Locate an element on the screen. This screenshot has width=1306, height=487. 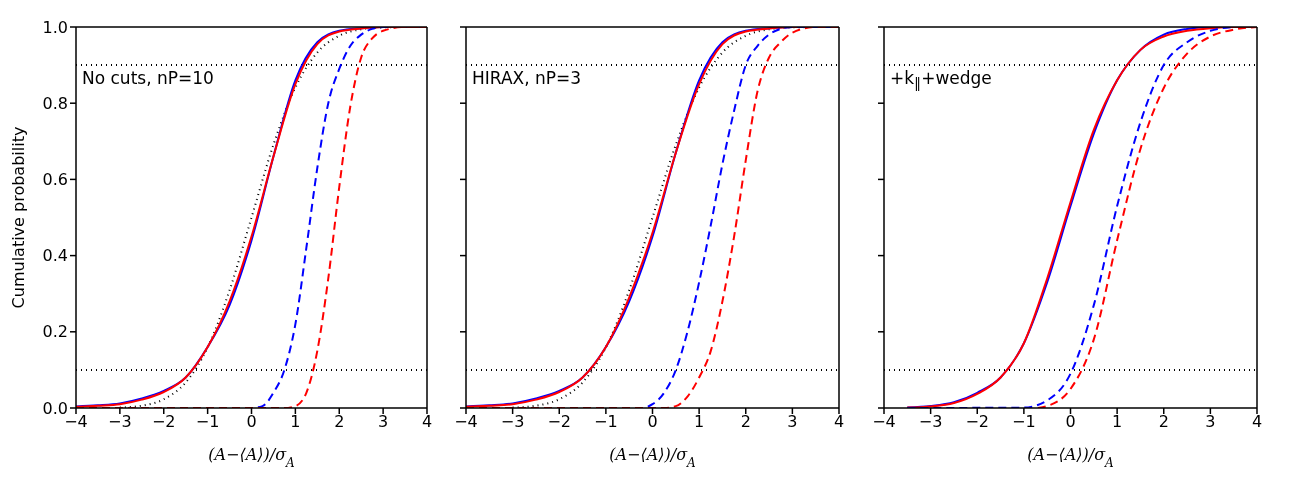
y-tick-label: 0.8 is located at coordinates (55, 103).